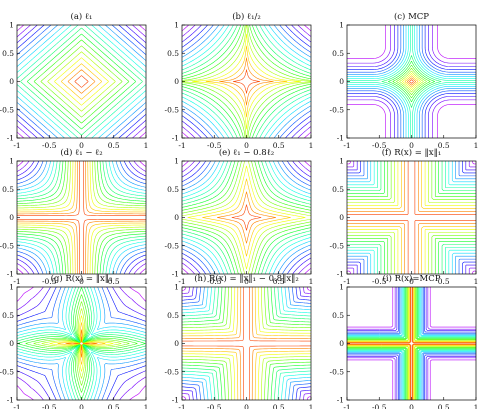  Describe the element at coordinates (81, 152) in the screenshot. I see `subplot-title: (d) ℓ₁ − ℓ₂` at that location.